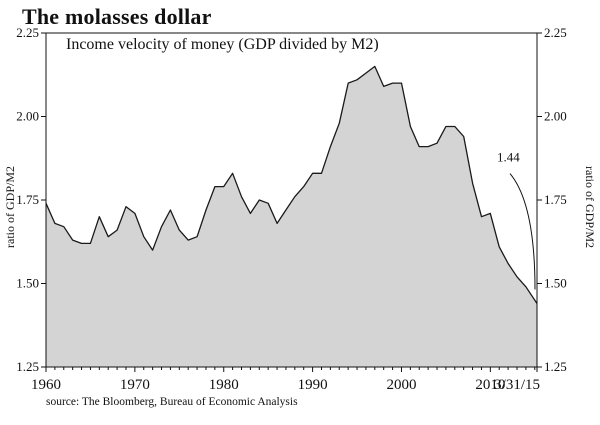 Image resolution: width=600 pixels, height=425 pixels. Describe the element at coordinates (27, 283) in the screenshot. I see `y-tick-label-left: 1.50` at that location.